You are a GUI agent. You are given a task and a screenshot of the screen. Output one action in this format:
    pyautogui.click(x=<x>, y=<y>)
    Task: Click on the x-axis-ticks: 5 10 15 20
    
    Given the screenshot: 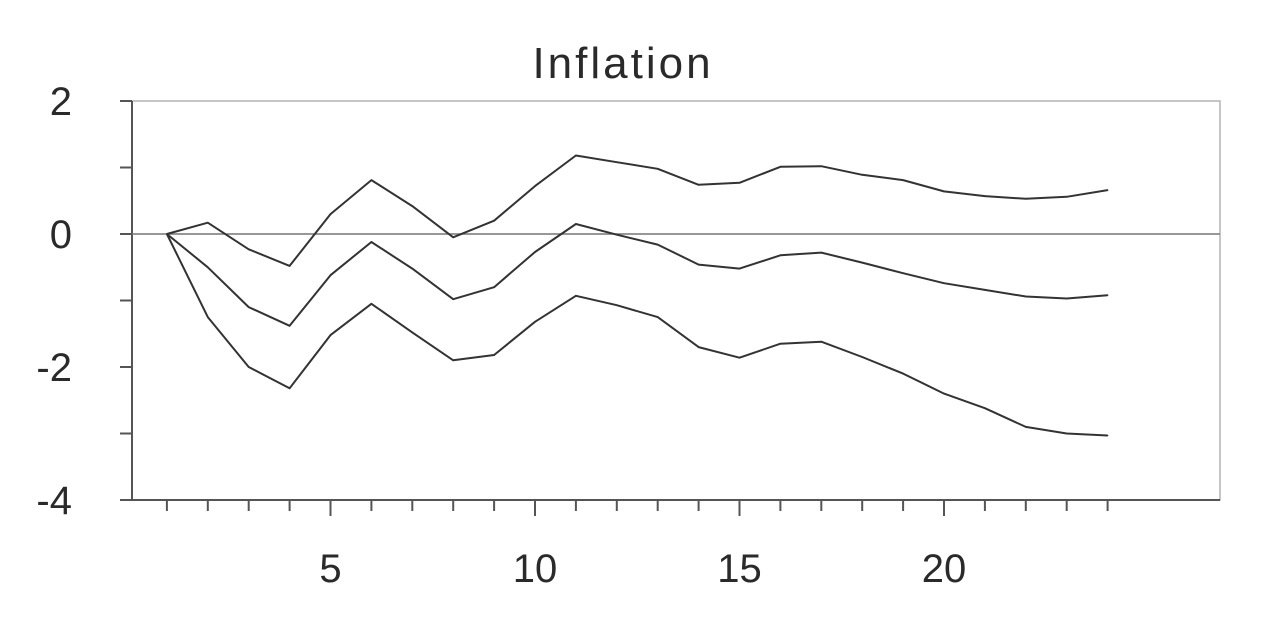 What is the action you would take?
    pyautogui.click(x=637, y=545)
    